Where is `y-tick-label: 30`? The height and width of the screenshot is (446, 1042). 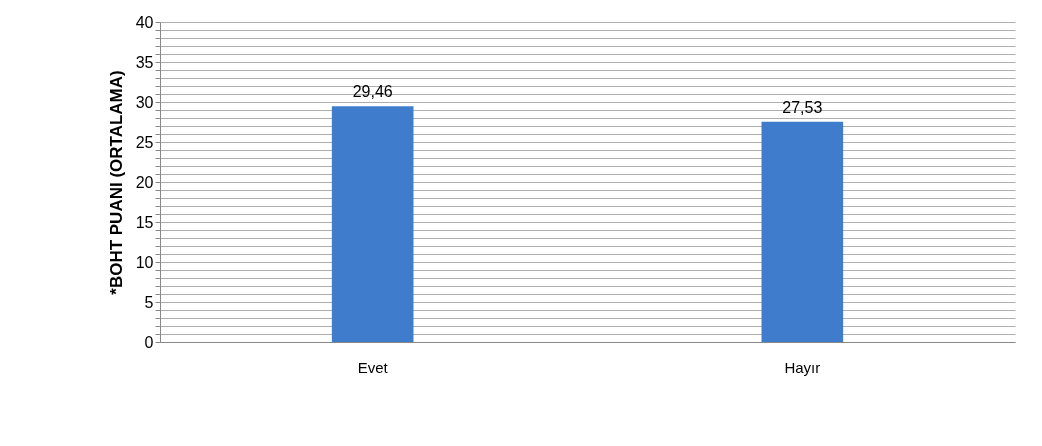
y-tick-label: 30 is located at coordinates (144, 102).